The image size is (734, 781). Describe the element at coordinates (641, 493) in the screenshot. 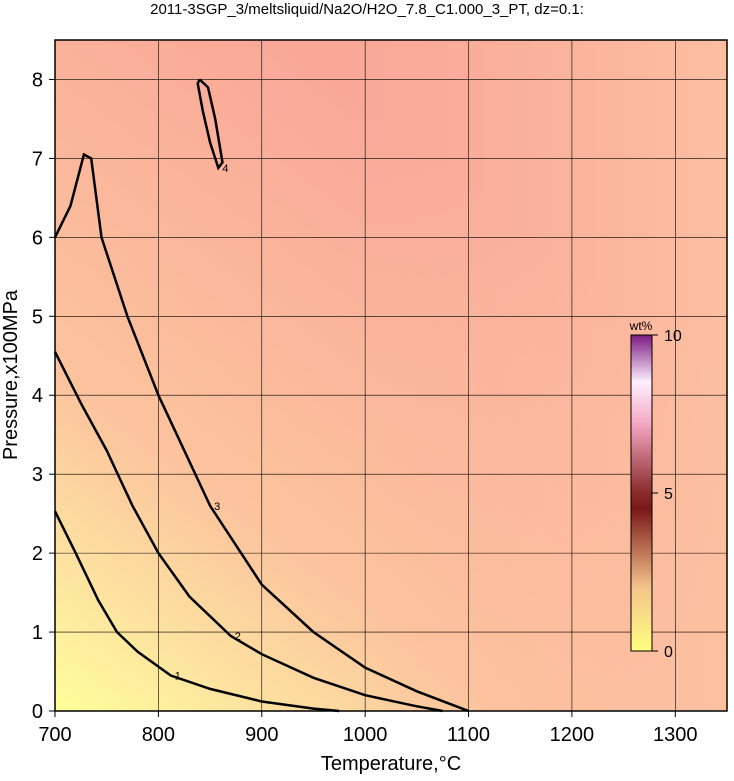

I see `colorbar` at that location.